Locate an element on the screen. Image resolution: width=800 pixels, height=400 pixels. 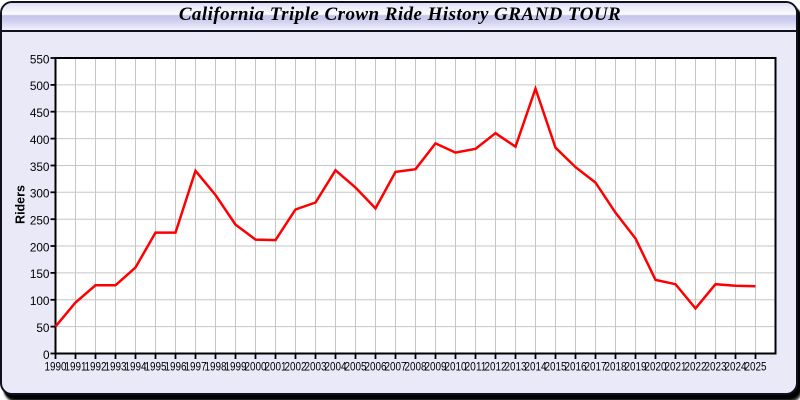
svg-text: 2019 is located at coordinates (636, 367).